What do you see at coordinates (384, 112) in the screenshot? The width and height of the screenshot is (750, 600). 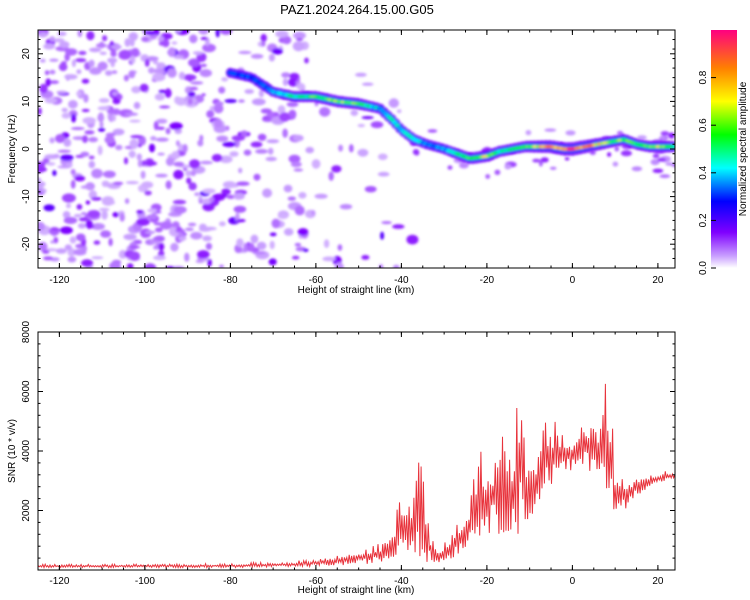 I see `ridge-core` at bounding box center [384, 112].